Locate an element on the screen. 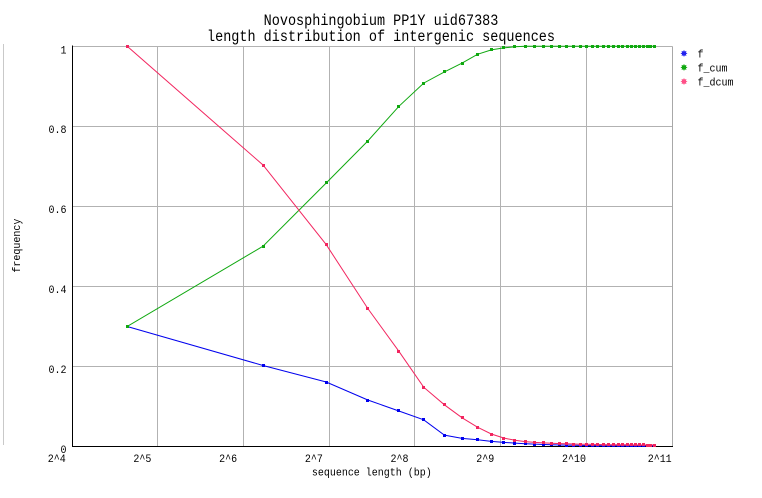  svg-text: 1 is located at coordinates (63, 51).